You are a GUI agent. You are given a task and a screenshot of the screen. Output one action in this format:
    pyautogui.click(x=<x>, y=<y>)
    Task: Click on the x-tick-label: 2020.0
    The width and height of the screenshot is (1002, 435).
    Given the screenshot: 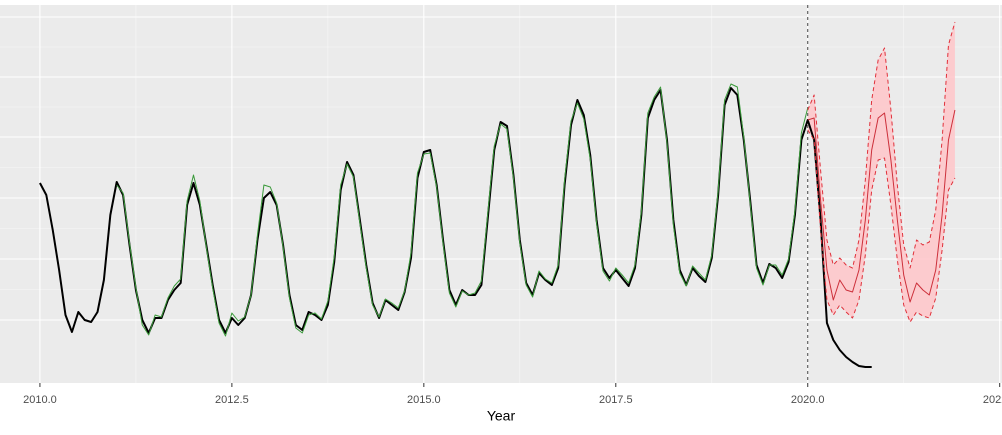 What is the action you would take?
    pyautogui.click(x=808, y=400)
    